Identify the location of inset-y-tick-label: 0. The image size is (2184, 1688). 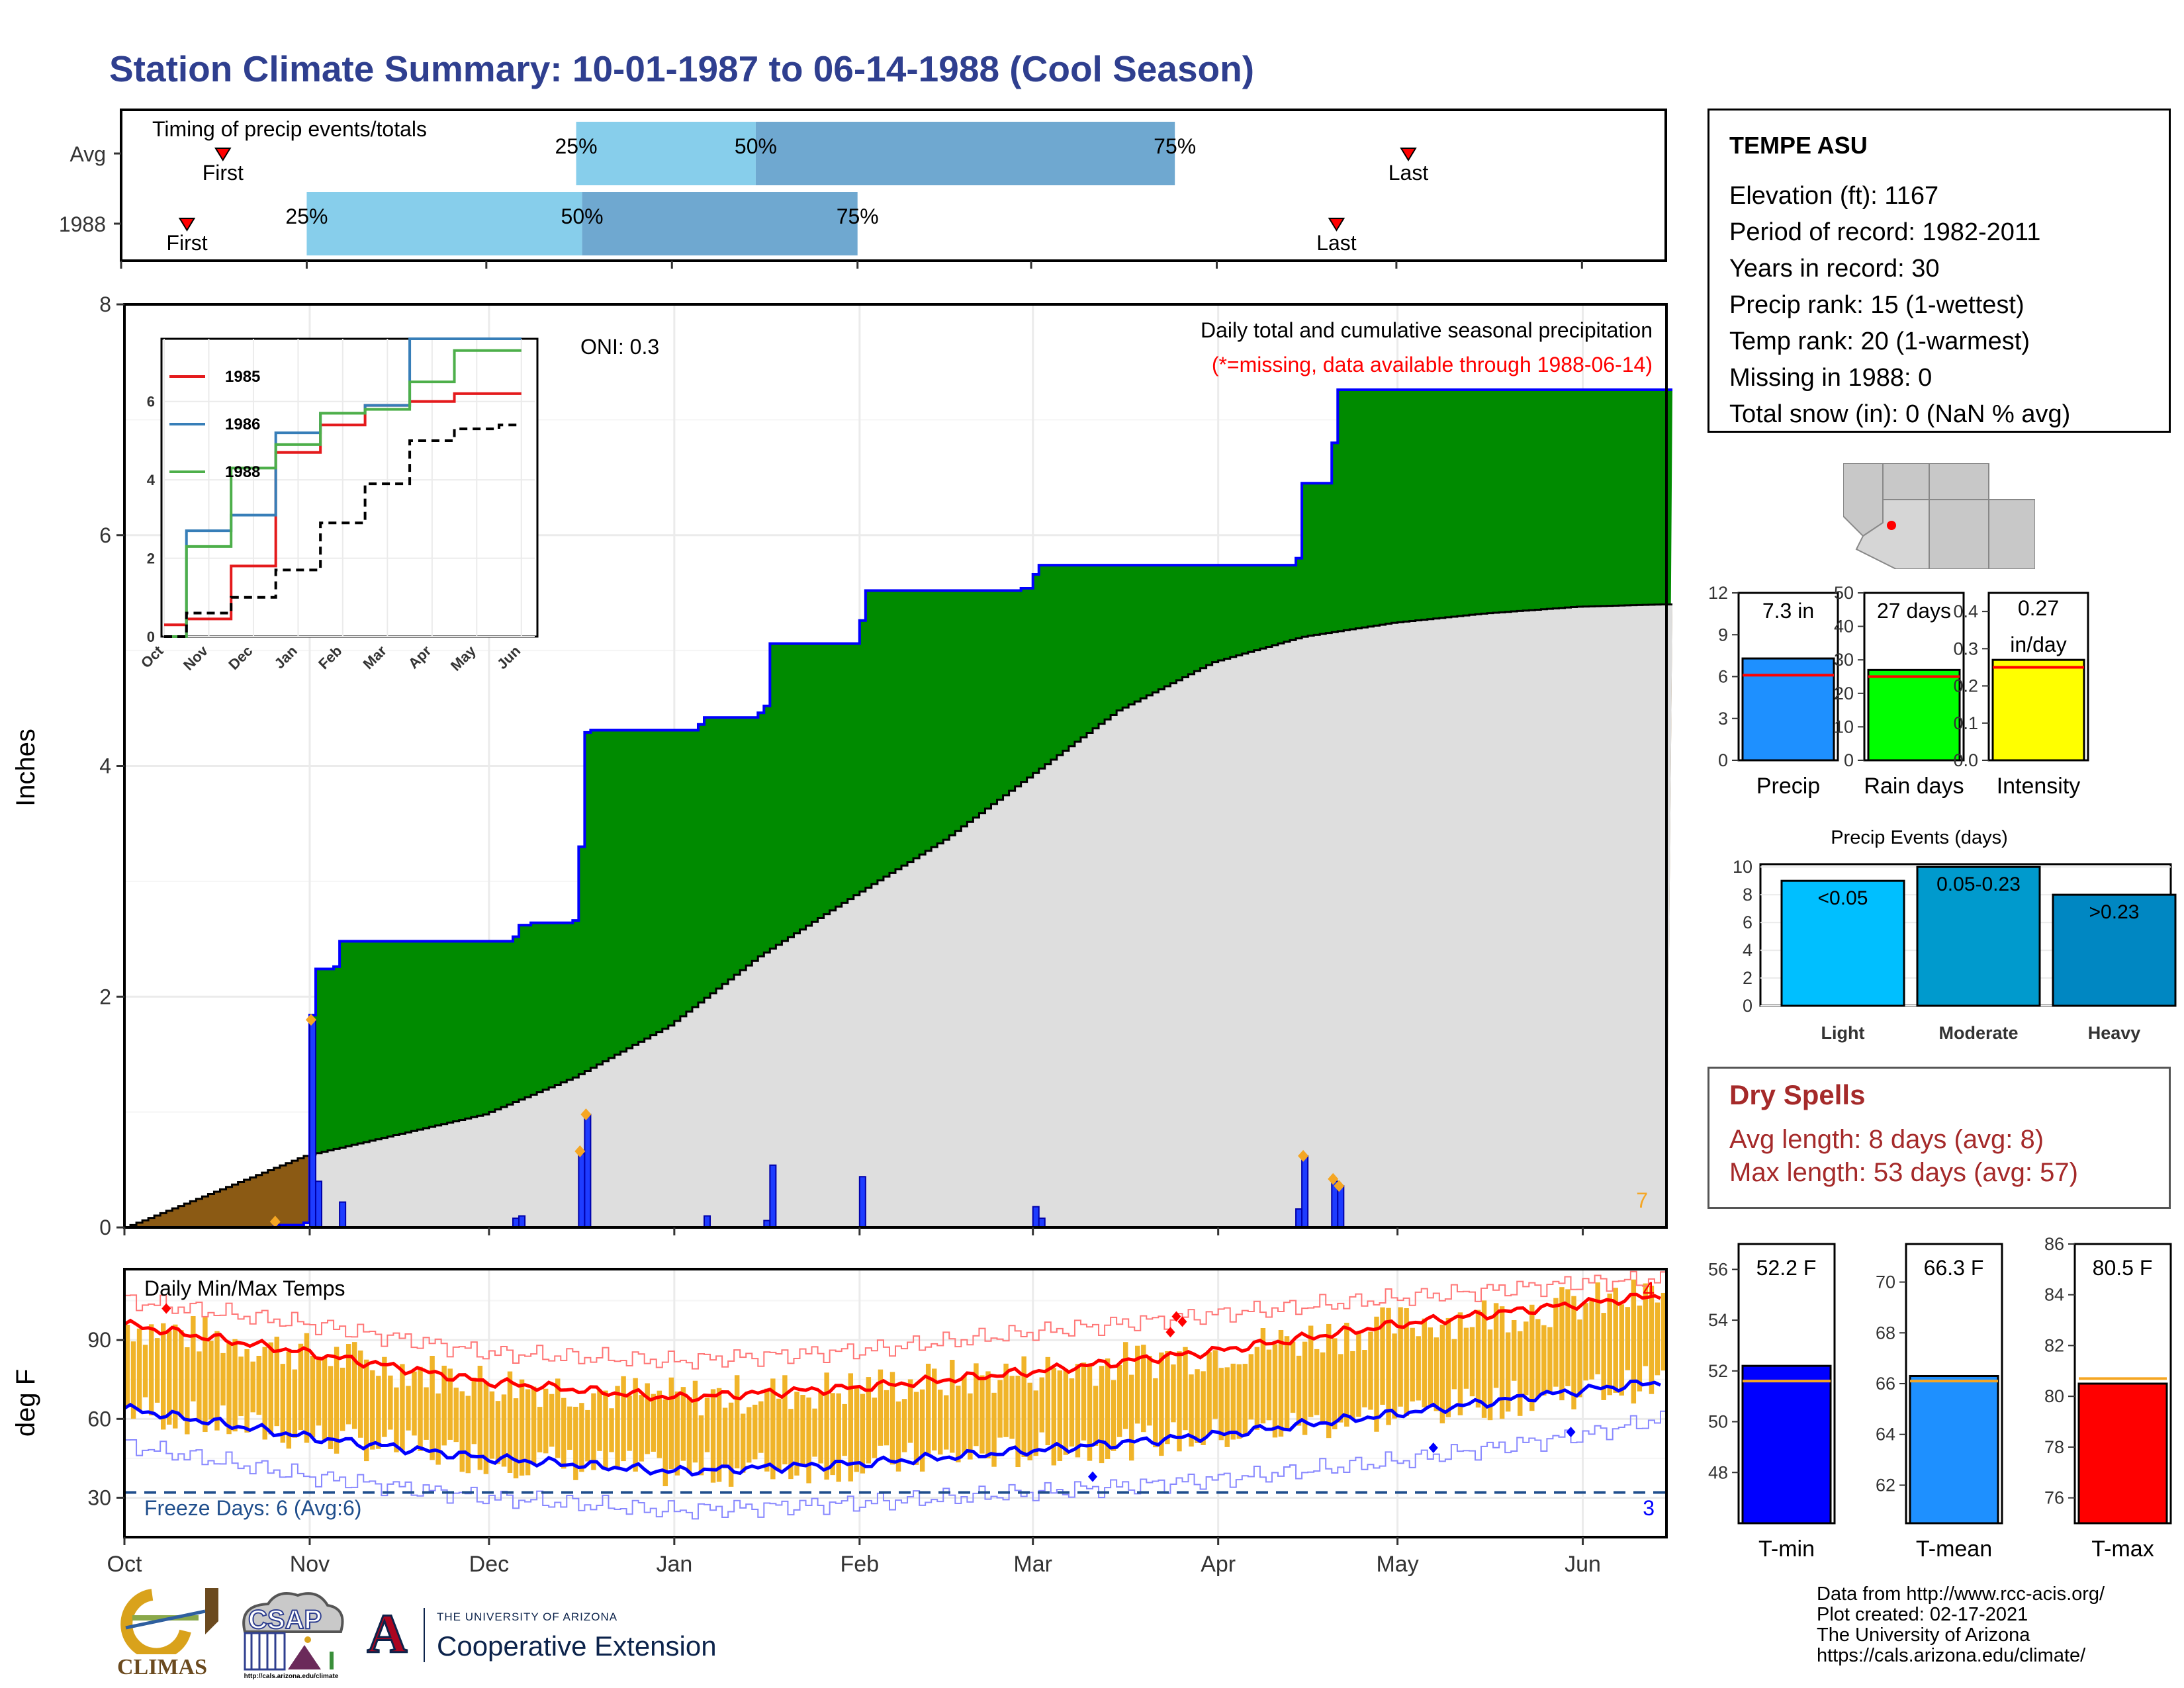
(151, 637).